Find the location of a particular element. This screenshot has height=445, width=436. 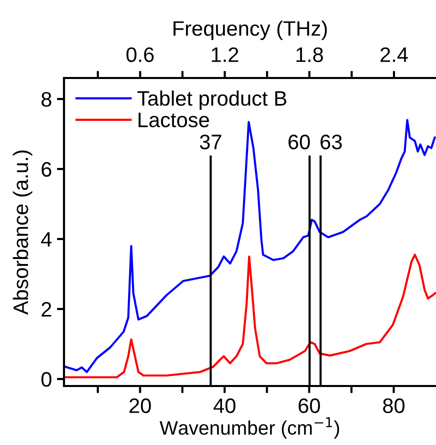

ref-line-label: 63 is located at coordinates (331, 142).